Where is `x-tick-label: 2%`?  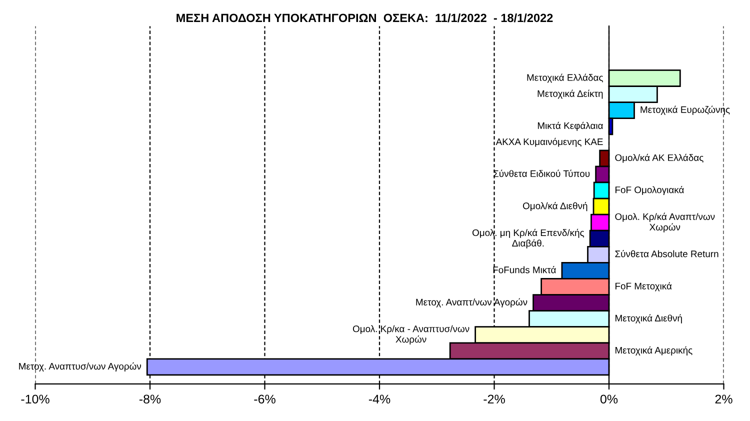
x-tick-label: 2% is located at coordinates (723, 399).